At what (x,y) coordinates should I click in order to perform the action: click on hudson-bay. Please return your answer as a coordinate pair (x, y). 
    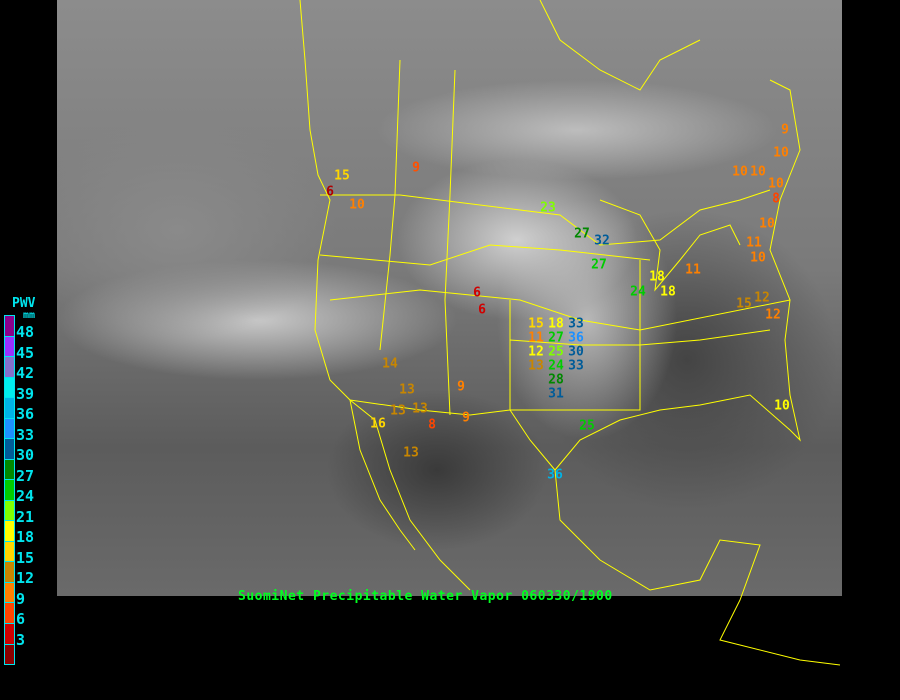
    Looking at the image, I should click on (620, 45).